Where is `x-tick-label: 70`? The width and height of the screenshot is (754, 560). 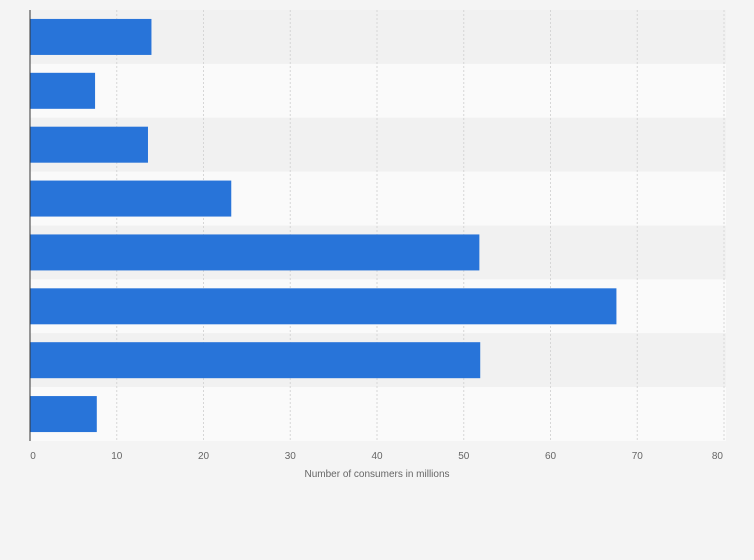 x-tick-label: 70 is located at coordinates (638, 456).